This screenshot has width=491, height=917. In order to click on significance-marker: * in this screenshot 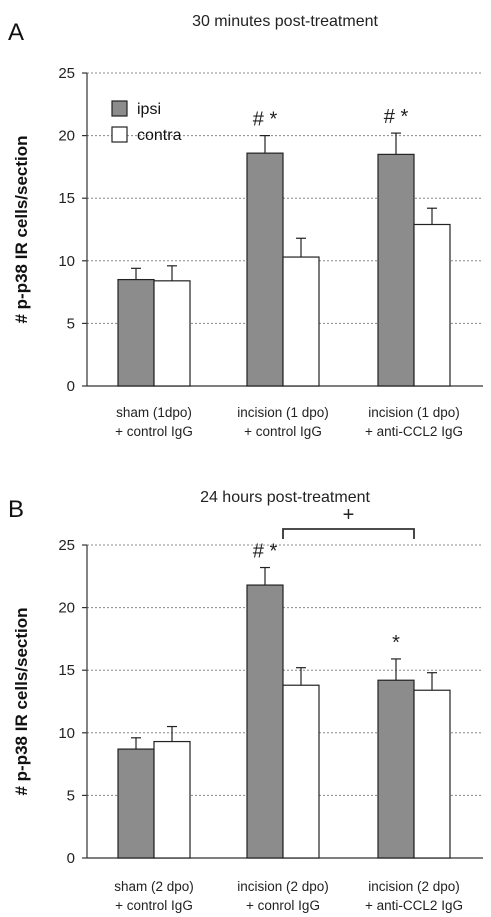, I will do `click(396, 643)`.